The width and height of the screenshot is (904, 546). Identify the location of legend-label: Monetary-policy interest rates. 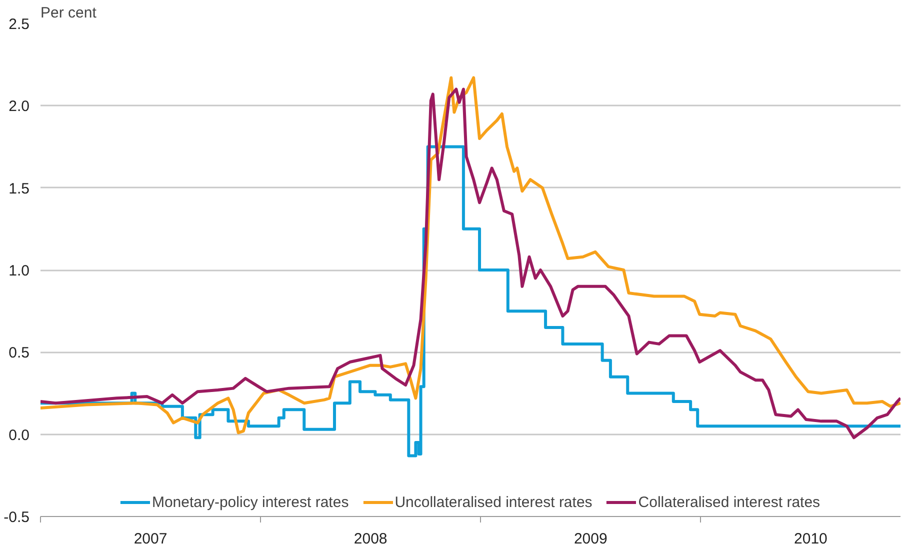
(250, 502).